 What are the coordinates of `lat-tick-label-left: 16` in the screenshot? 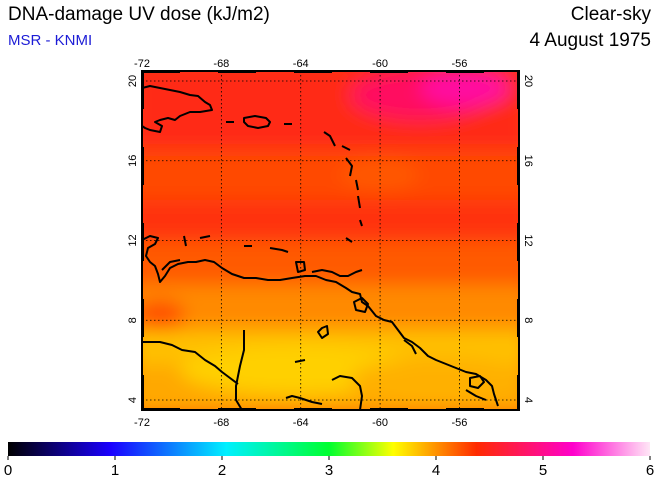 It's located at (133, 161).